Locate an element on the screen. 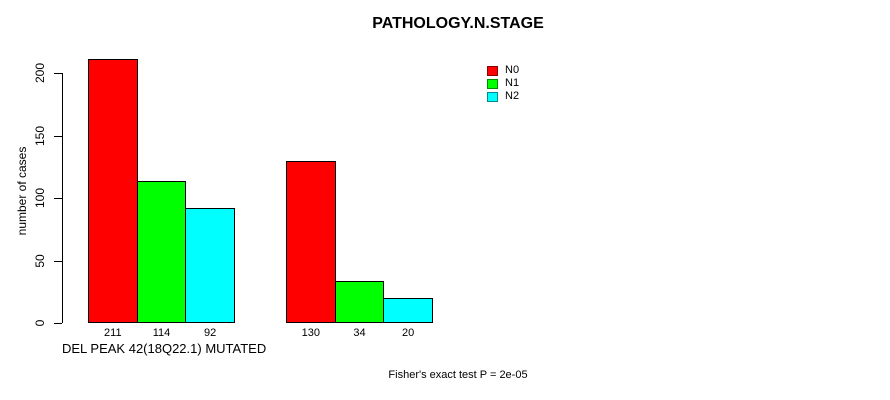  legend-row-n1: N1 is located at coordinates (503, 83).